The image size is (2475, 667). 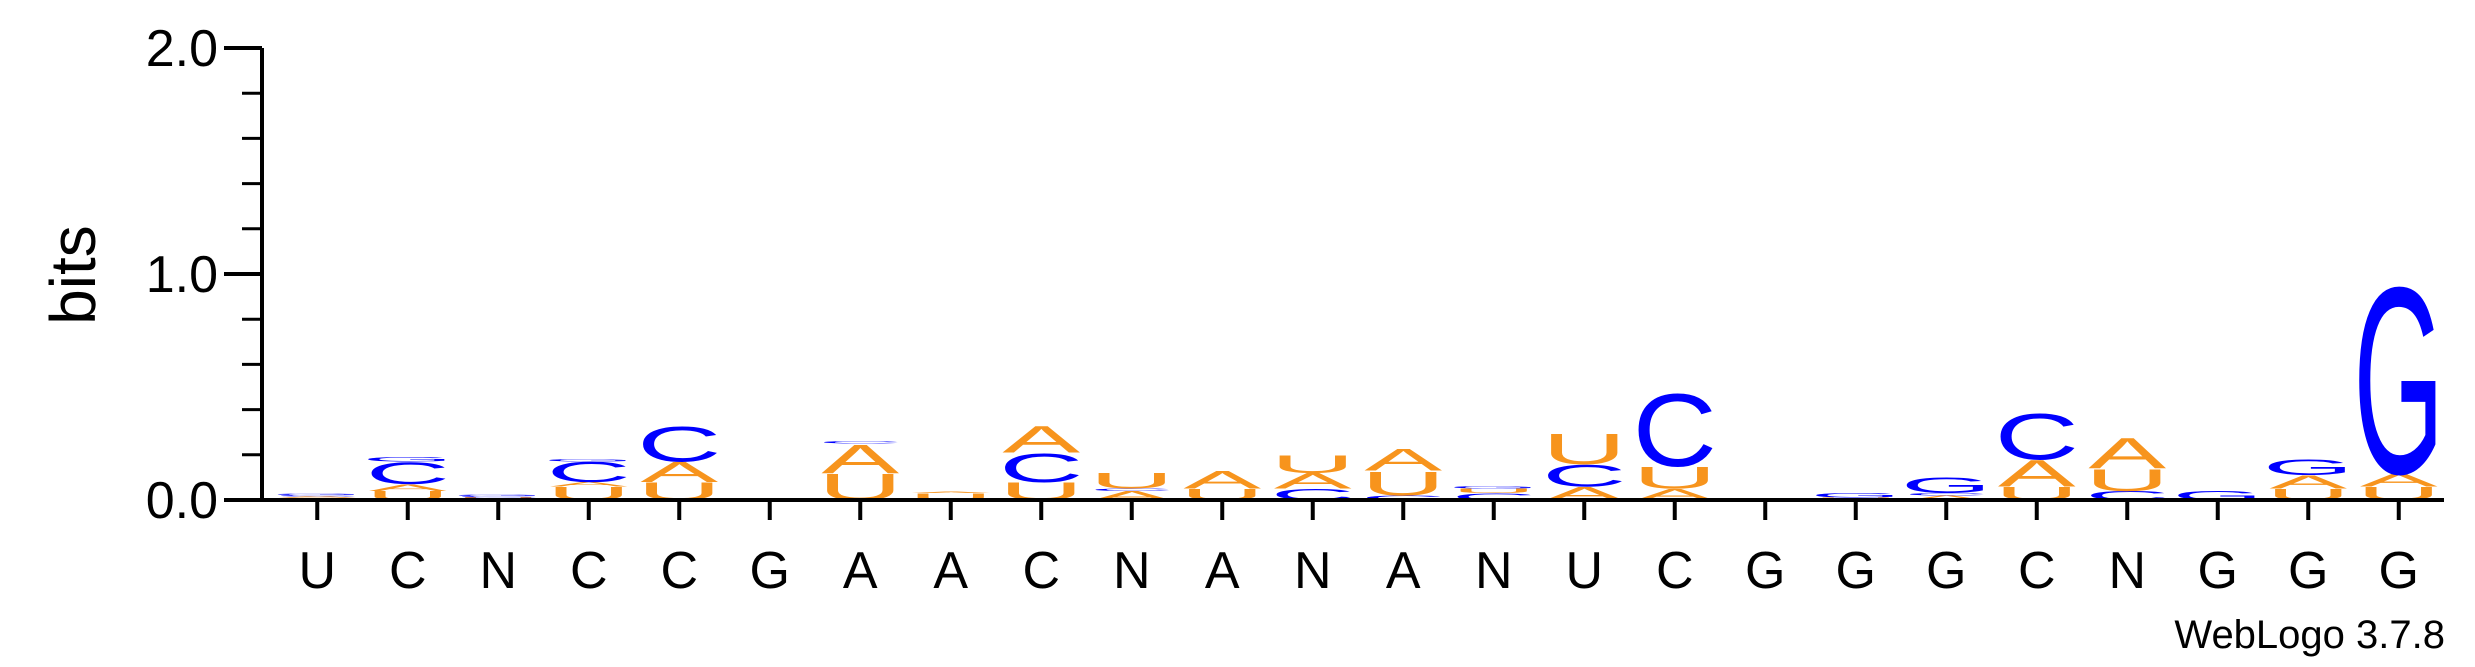 What do you see at coordinates (182, 49) in the screenshot?
I see `y-tick-label: 2.0` at bounding box center [182, 49].